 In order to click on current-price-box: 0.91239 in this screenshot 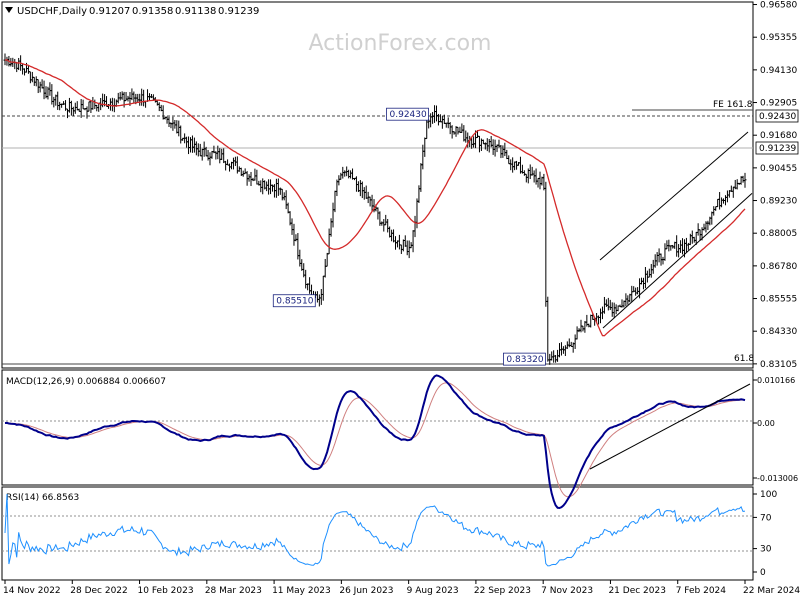, I will do `click(777, 148)`.